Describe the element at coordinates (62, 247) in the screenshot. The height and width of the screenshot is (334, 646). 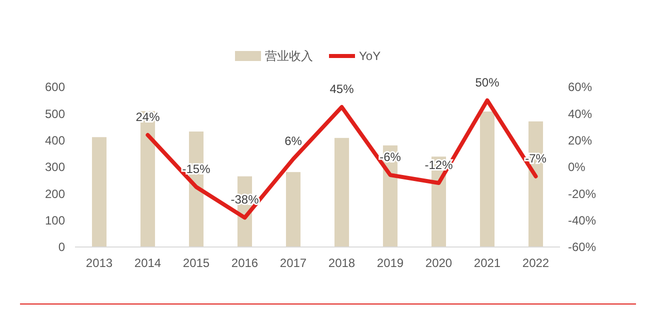
I see `y-tick-label: 0` at that location.